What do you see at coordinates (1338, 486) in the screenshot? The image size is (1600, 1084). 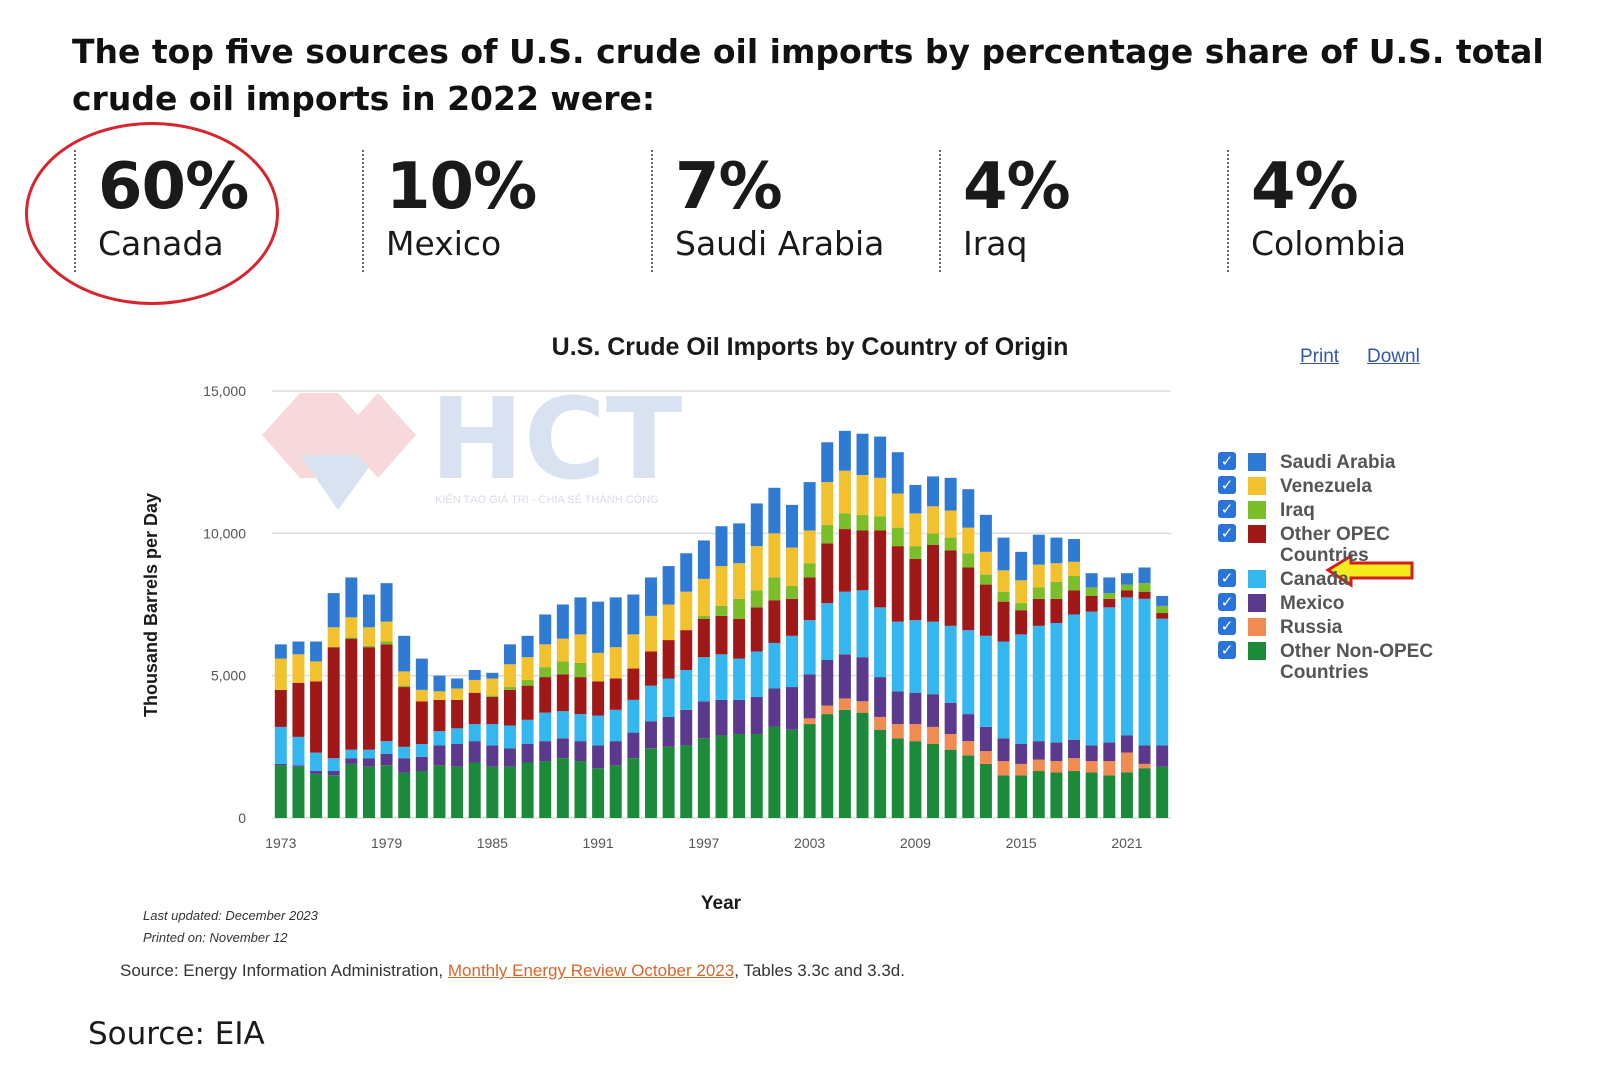 I see `legend-item: ✓ Venezuela` at bounding box center [1338, 486].